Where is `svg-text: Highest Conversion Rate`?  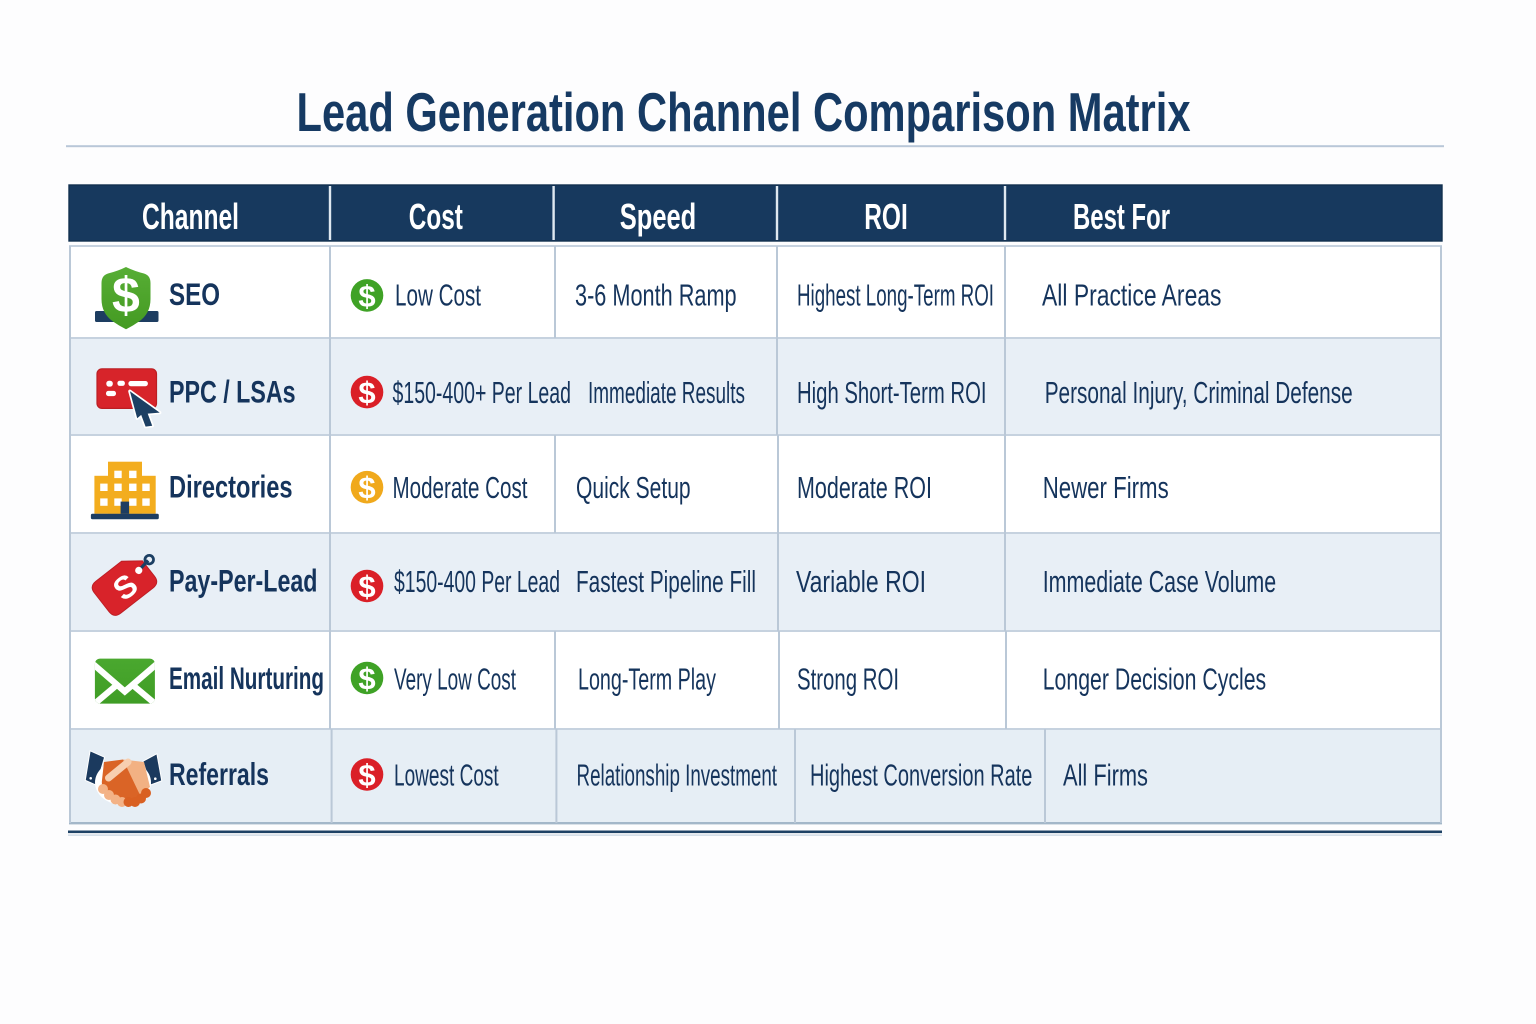 svg-text: Highest Conversion Rate is located at coordinates (921, 775).